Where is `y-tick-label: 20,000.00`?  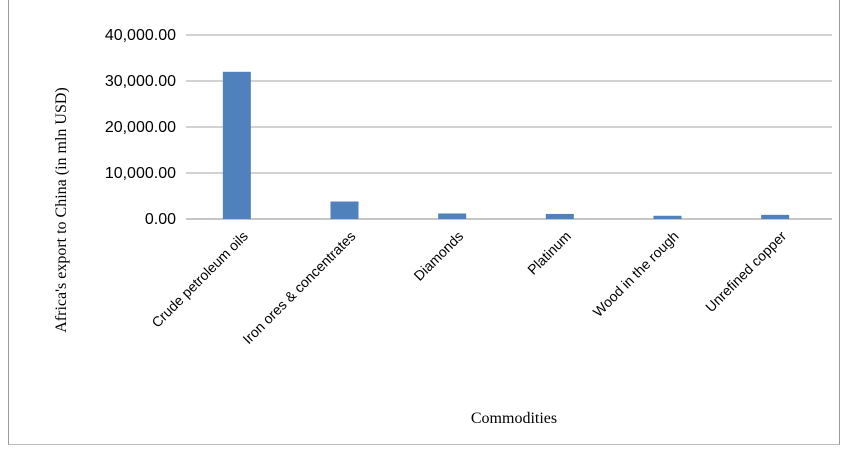
y-tick-label: 20,000.00 is located at coordinates (140, 127).